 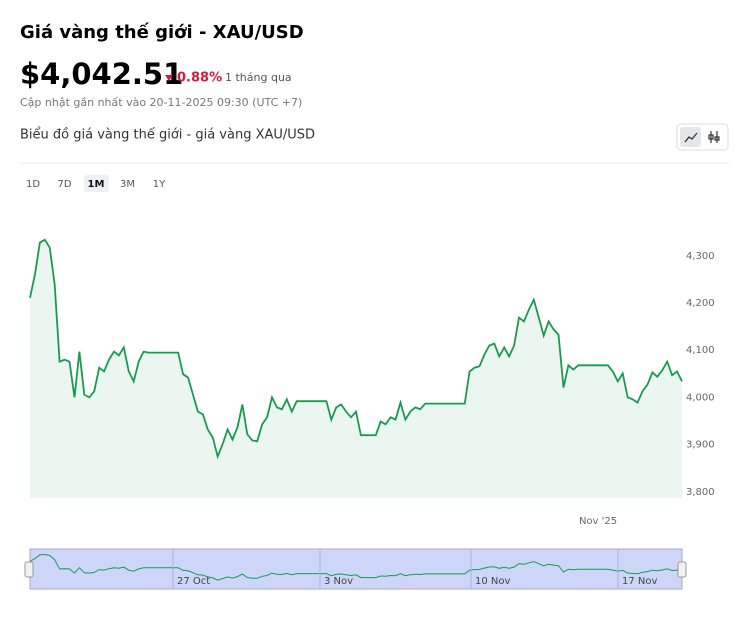 I want to click on y-tick-label: 4,300, so click(x=700, y=256).